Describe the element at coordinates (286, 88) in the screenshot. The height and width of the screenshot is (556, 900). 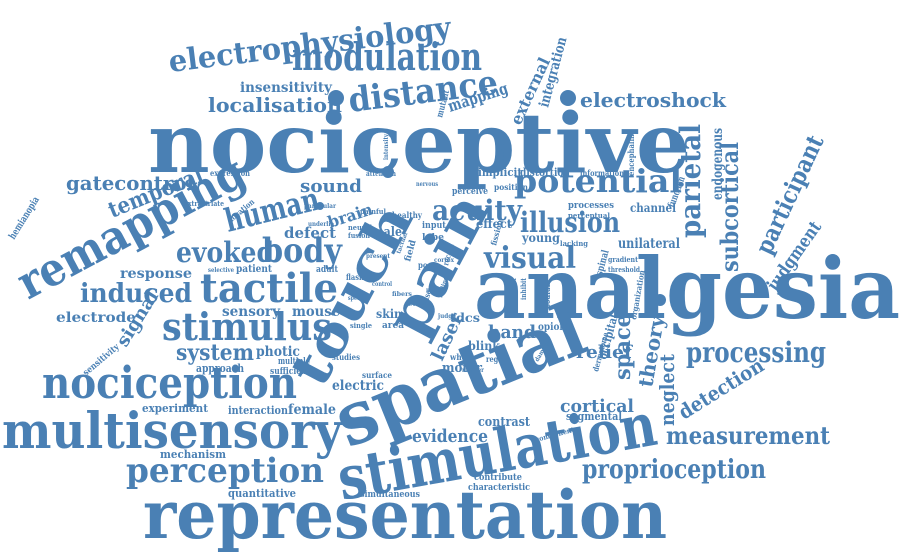
I see `word-insensitivity: insensitivity` at that location.